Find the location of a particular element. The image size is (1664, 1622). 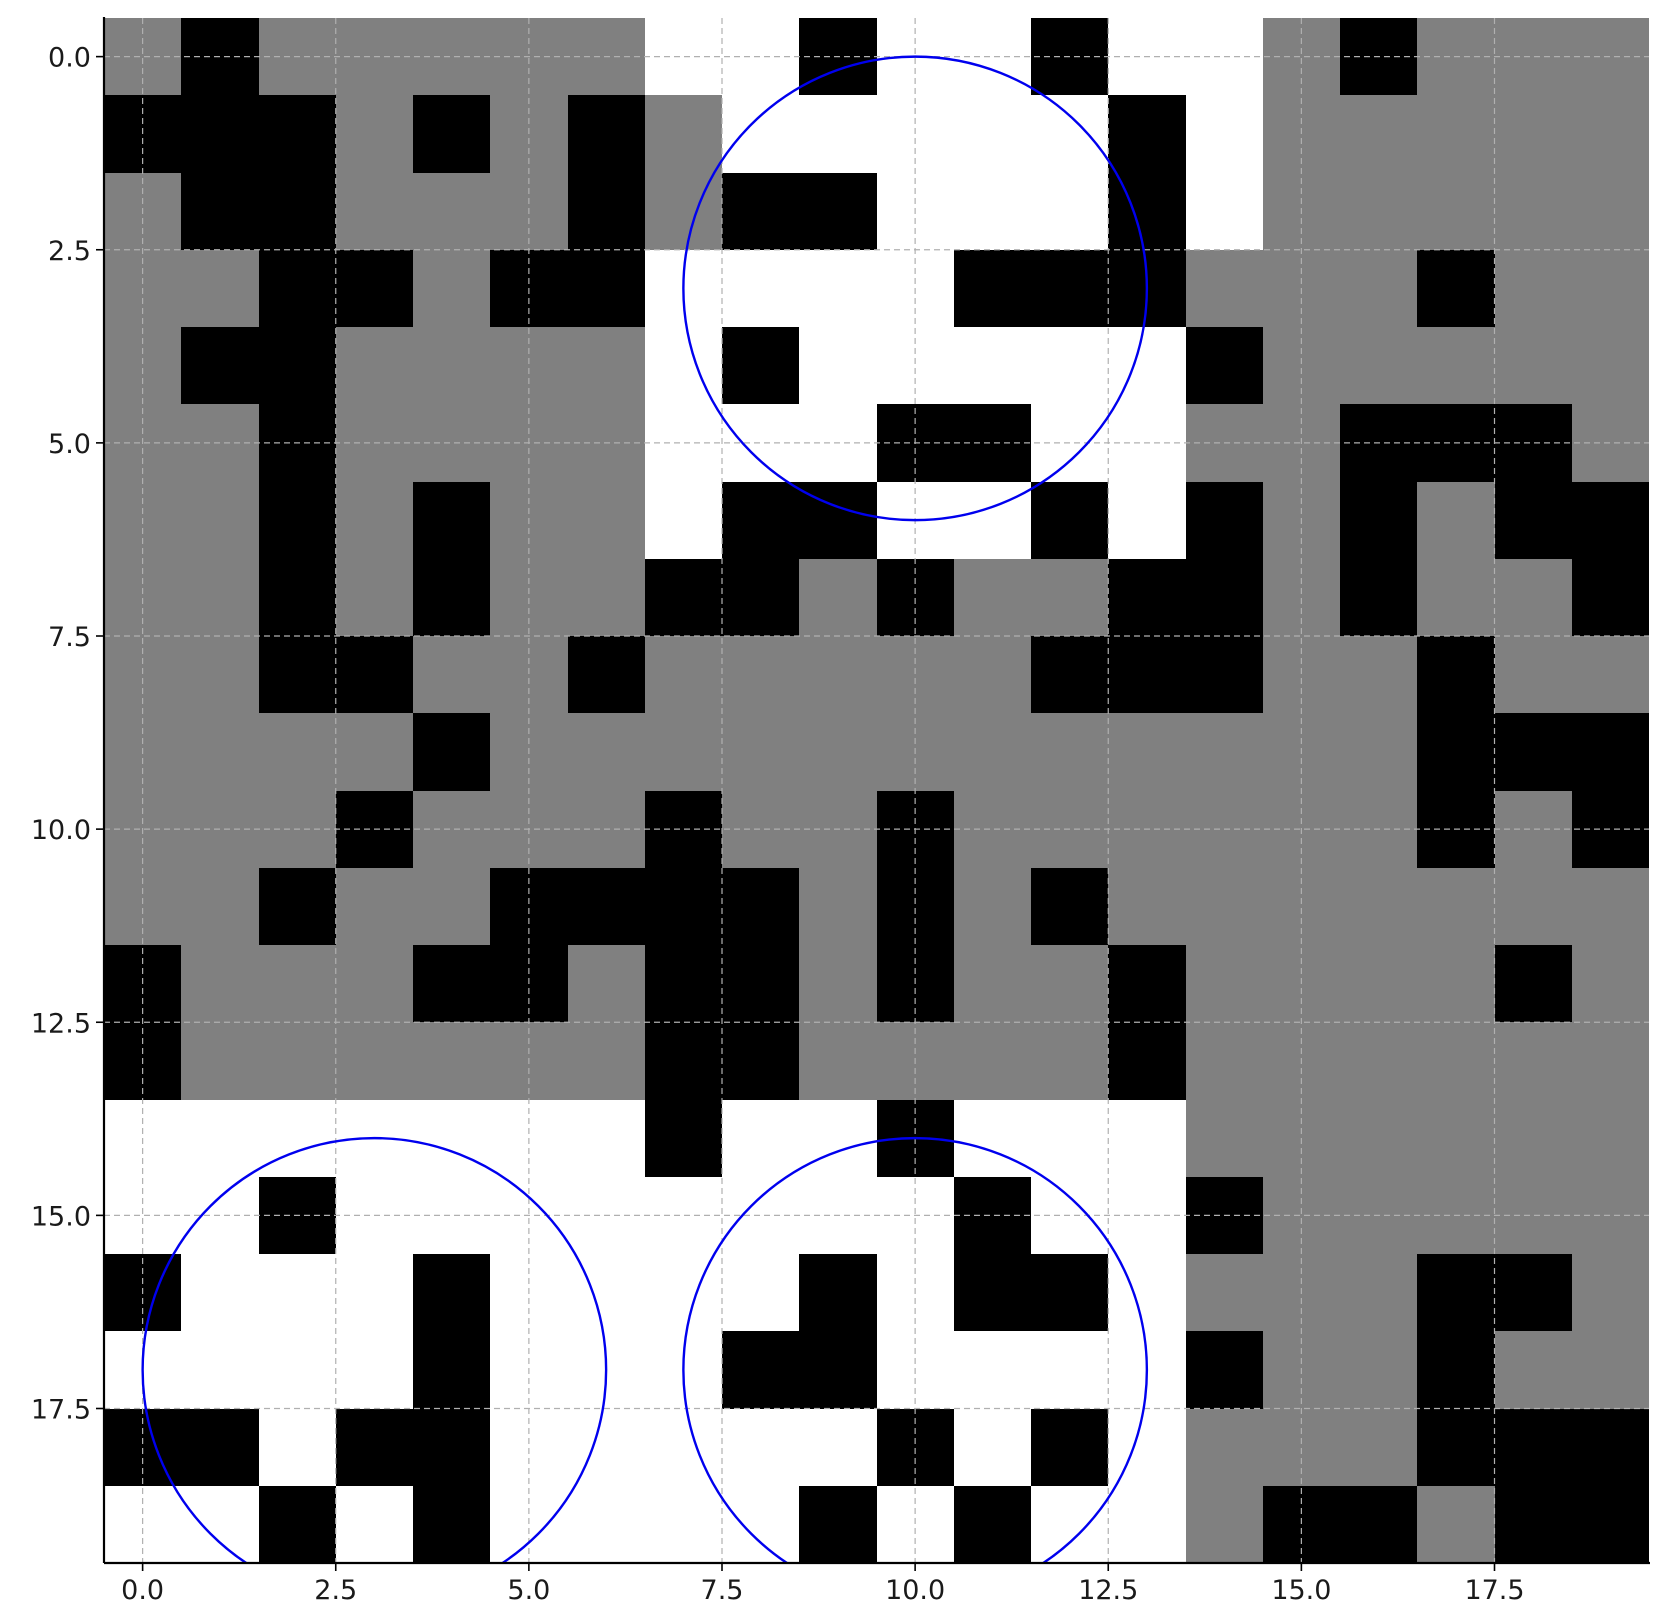

heatmap-cell-r14-c12 is located at coordinates (1069, 1138).